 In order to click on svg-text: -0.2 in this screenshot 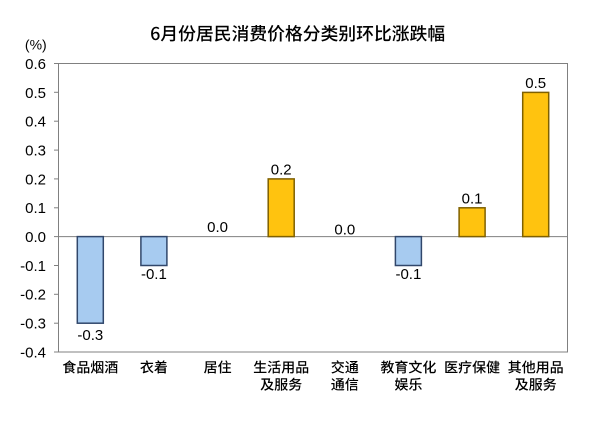, I will do `click(33, 295)`.